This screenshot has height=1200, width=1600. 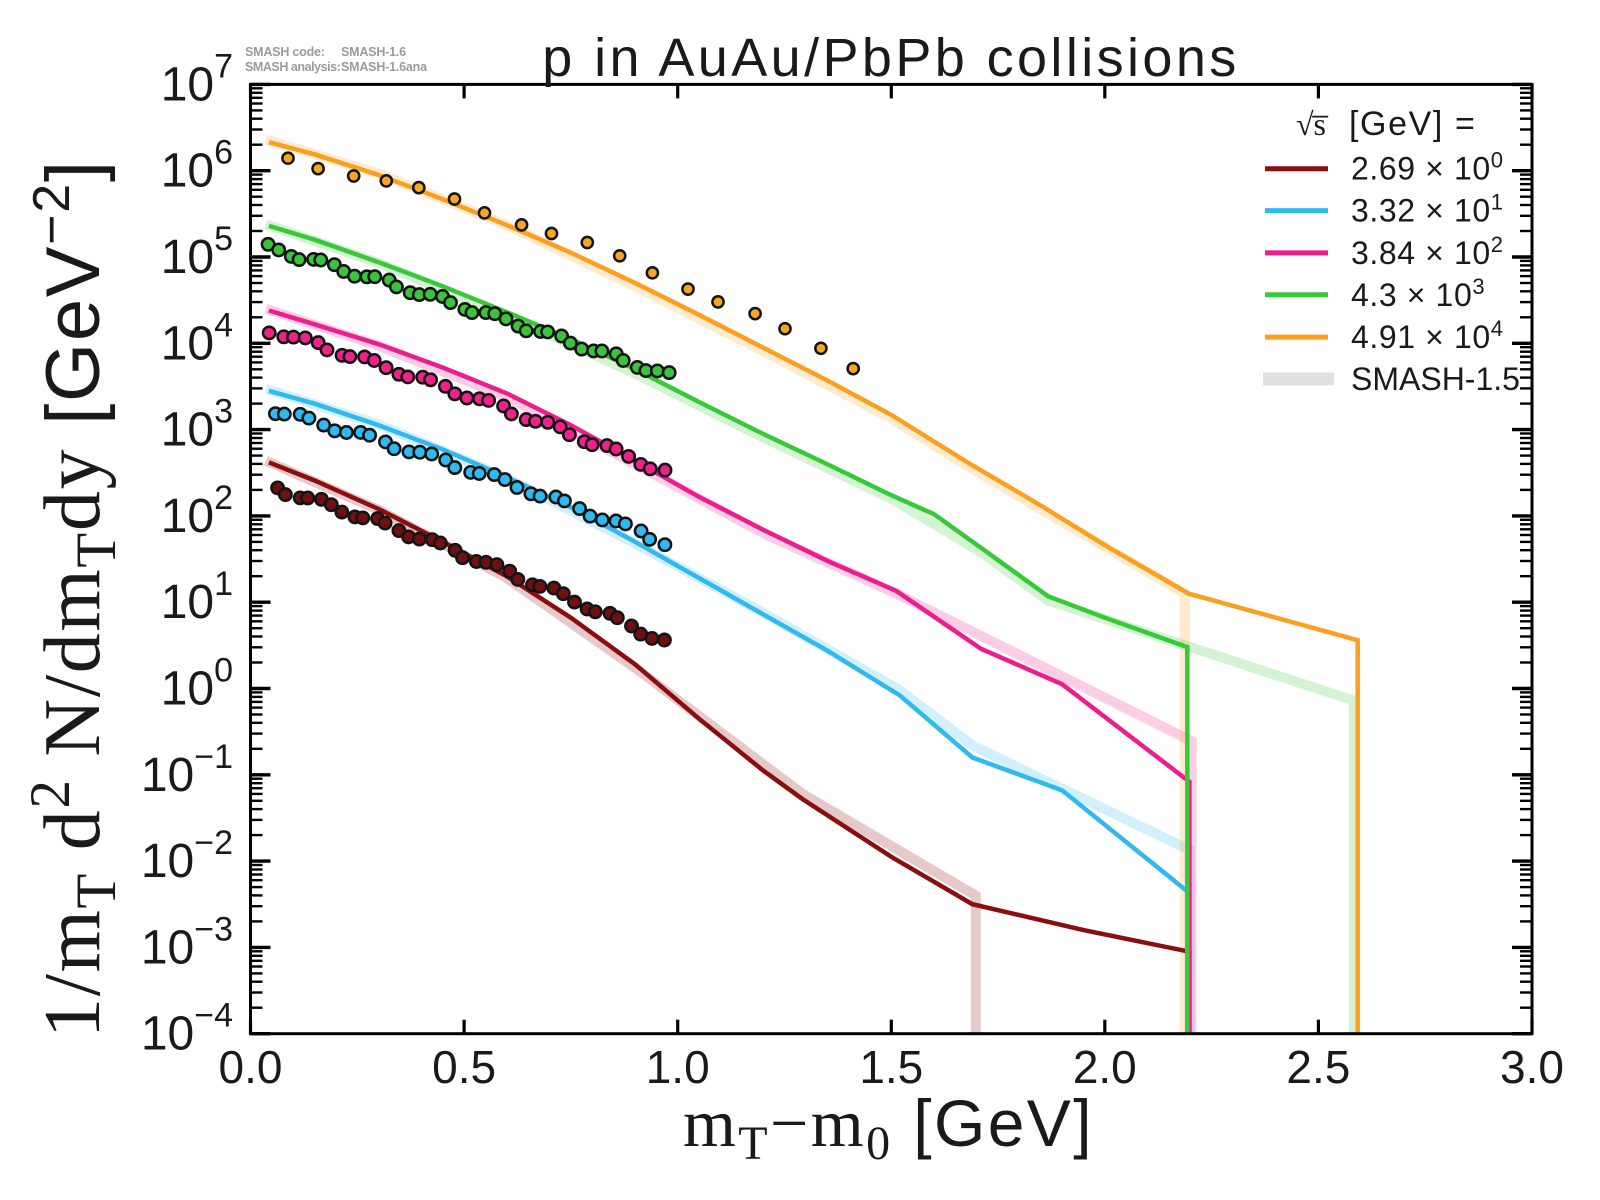 I want to click on svg-text: 4.91 × 104, so click(x=1427, y=335).